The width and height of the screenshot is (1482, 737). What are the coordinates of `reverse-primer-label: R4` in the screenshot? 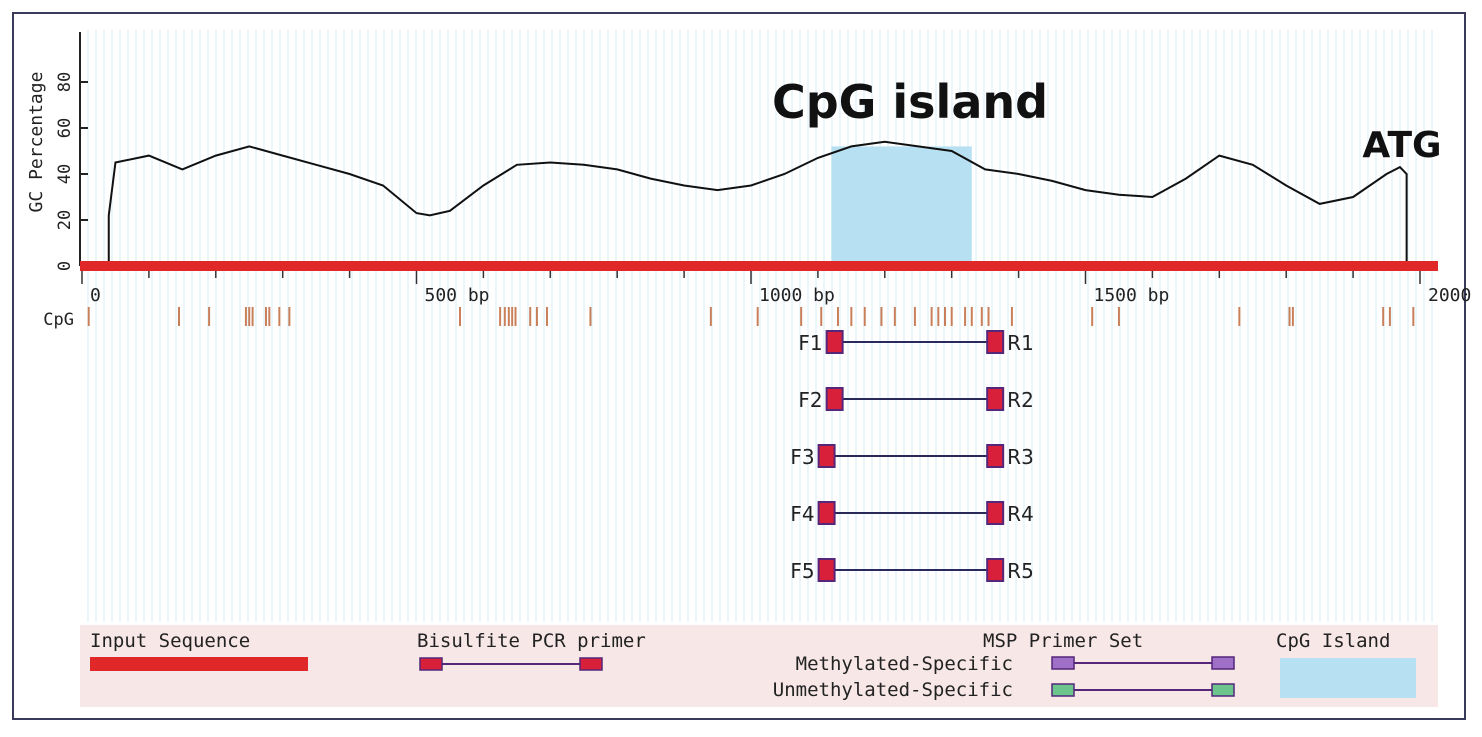 It's located at (1020, 514).